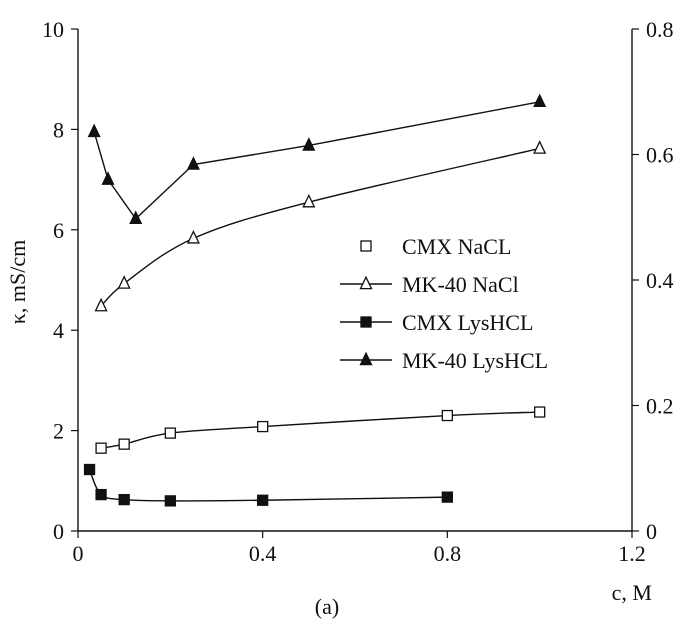  I want to click on y-left-tick-label: 10, so click(53, 29).